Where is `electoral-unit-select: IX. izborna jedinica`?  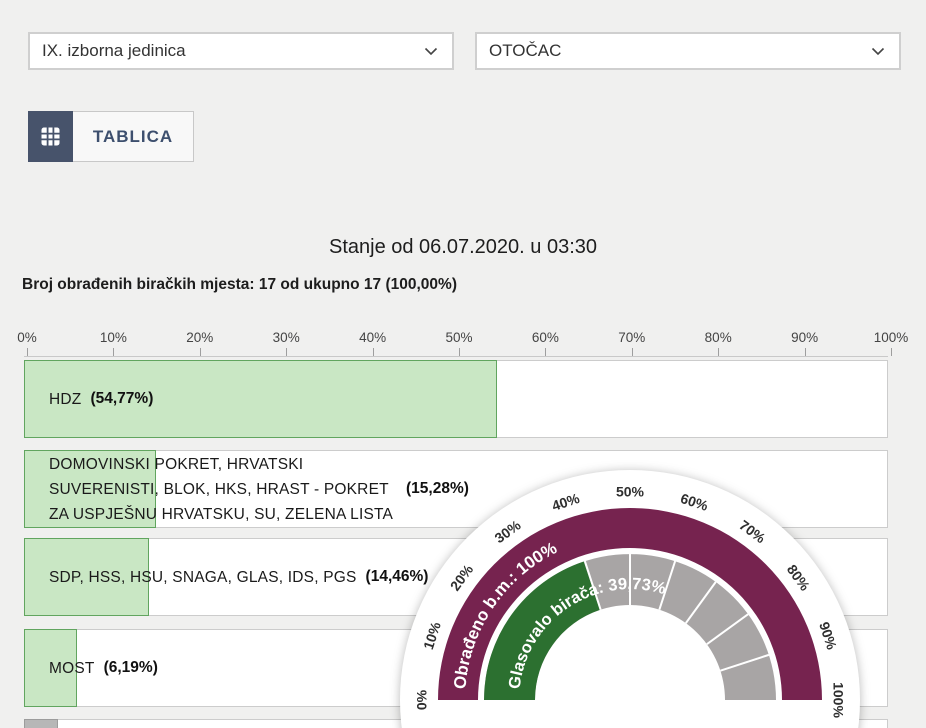
electoral-unit-select: IX. izborna jedinica is located at coordinates (241, 51).